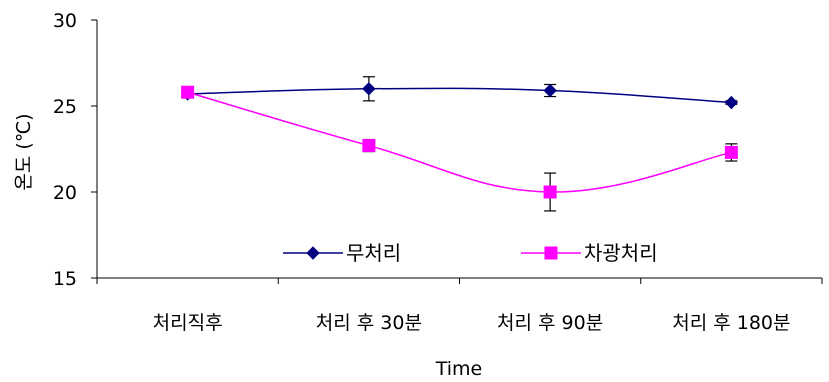 This screenshot has width=829, height=382. Describe the element at coordinates (65, 279) in the screenshot. I see `y-tick-label: 15` at that location.